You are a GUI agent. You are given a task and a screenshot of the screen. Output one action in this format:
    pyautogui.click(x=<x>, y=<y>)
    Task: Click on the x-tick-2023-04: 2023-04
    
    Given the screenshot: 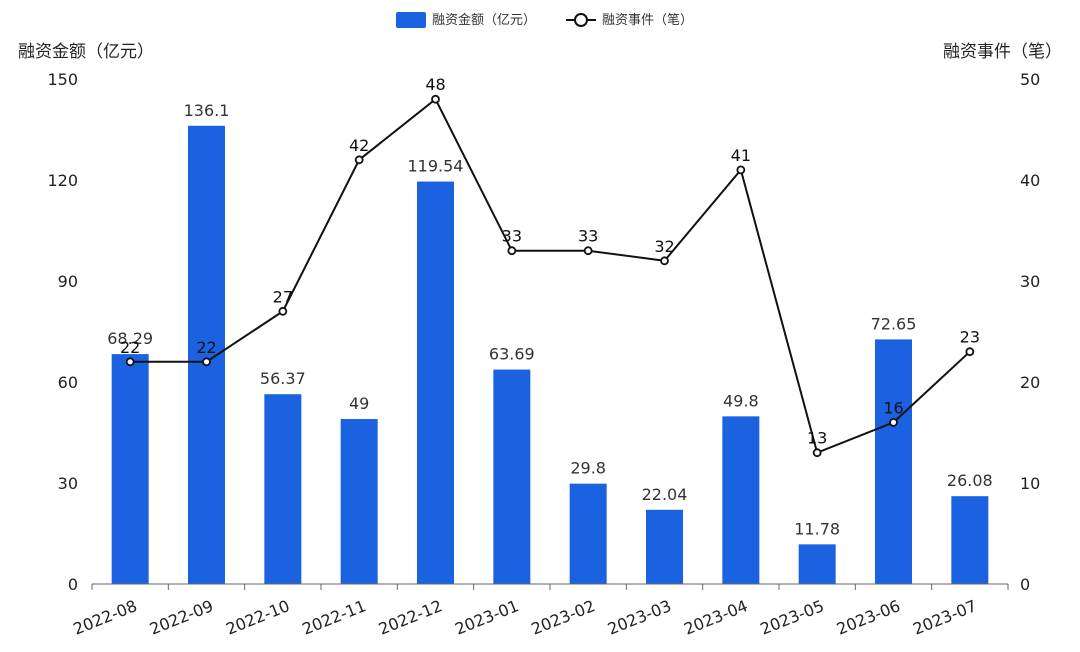 What is the action you would take?
    pyautogui.click(x=715, y=617)
    